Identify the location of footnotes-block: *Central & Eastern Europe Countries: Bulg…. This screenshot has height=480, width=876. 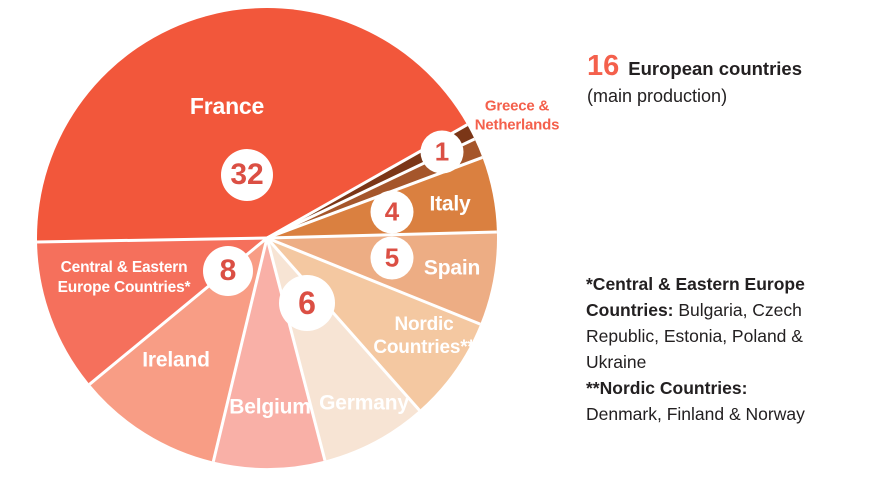
(706, 349).